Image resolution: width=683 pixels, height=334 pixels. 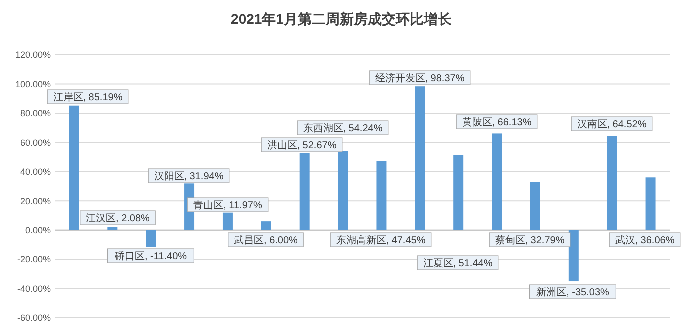 I want to click on y-tick-label: 80.00%, so click(x=35, y=113).